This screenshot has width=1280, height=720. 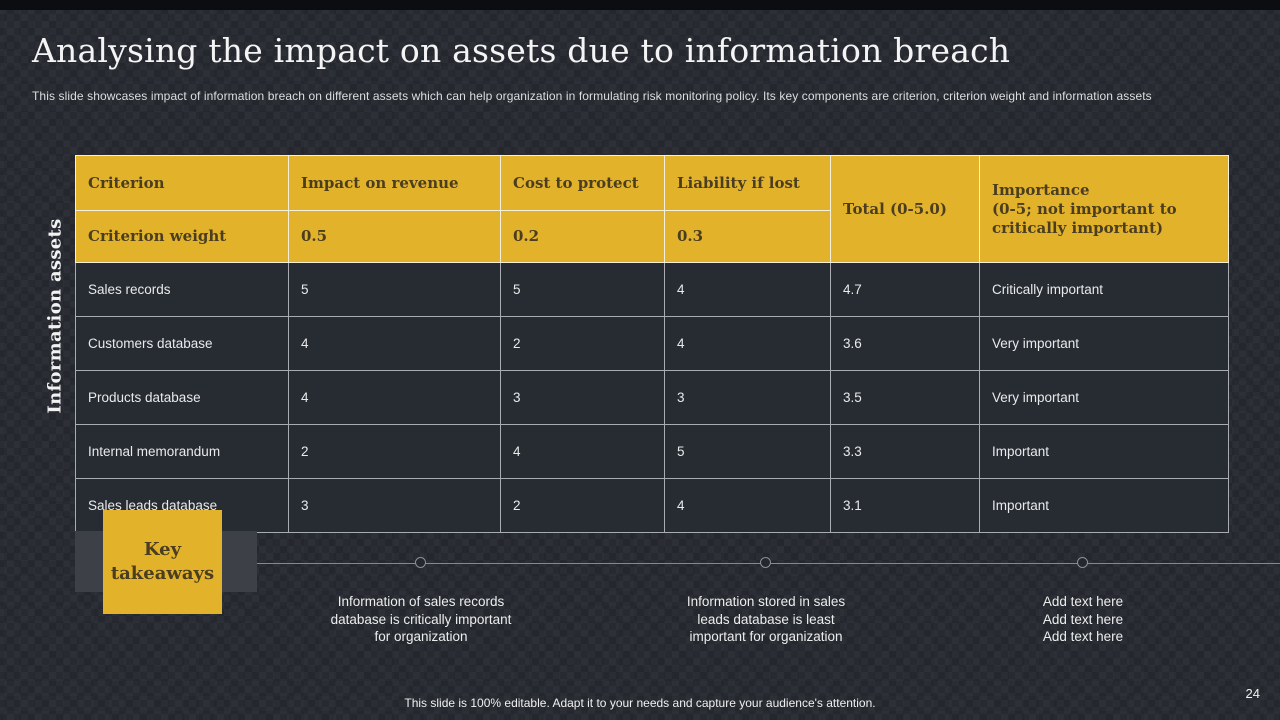 I want to click on header-cell-cost: Cost to protect, so click(x=582, y=183).